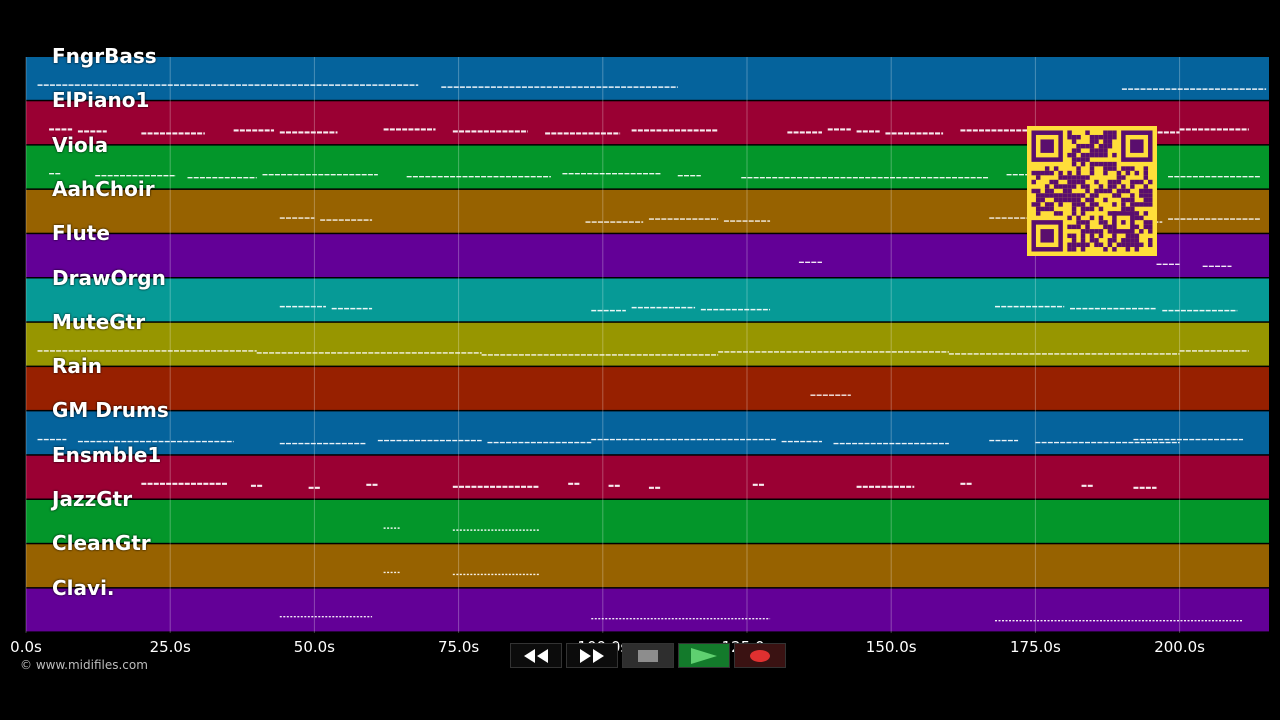 The height and width of the screenshot is (720, 1280). Describe the element at coordinates (26, 647) in the screenshot. I see `time-tick-label: 0.0s` at that location.